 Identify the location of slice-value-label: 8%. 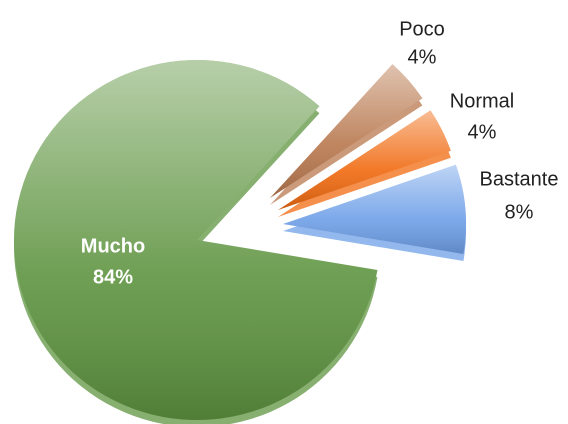
(519, 212).